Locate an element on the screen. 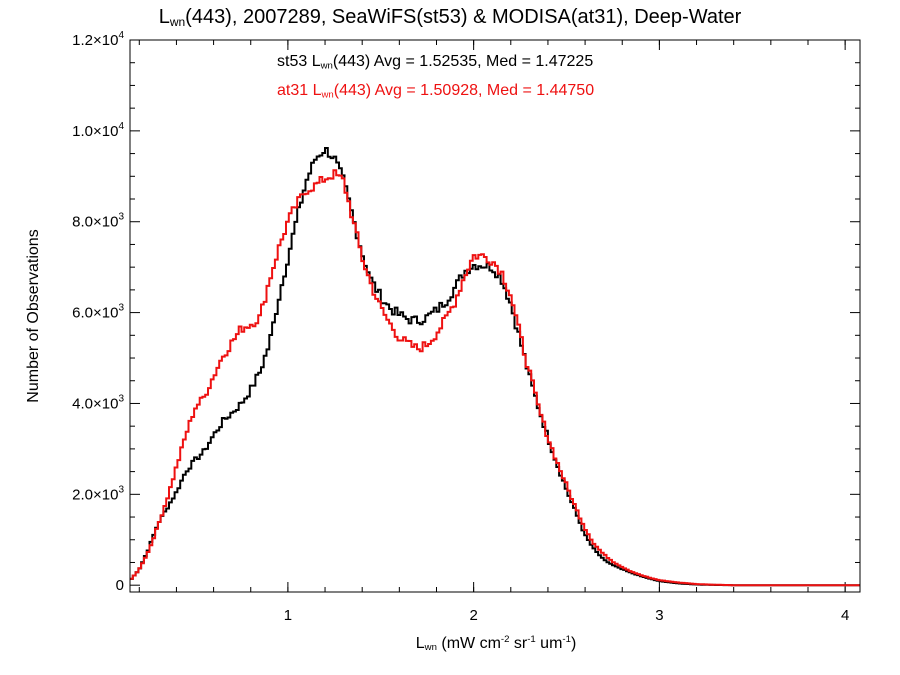 The width and height of the screenshot is (900, 675). y-tick-label: 4.0×10³ is located at coordinates (98, 402).